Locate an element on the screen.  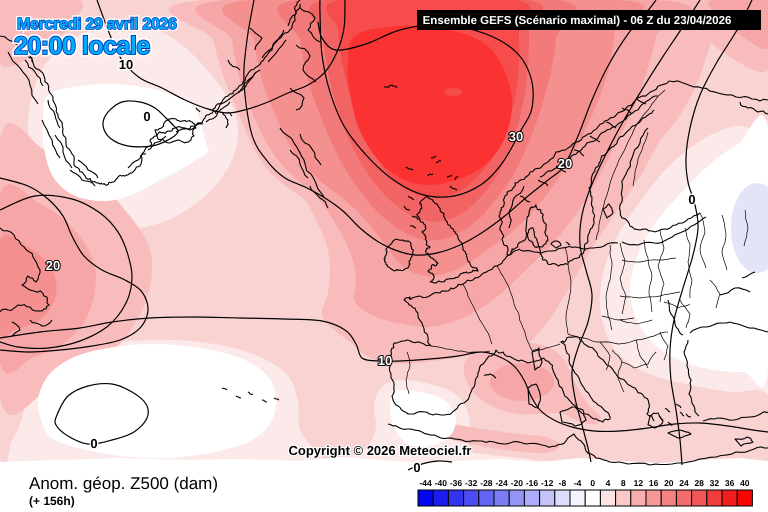
svg-text: -20 is located at coordinates (517, 483).